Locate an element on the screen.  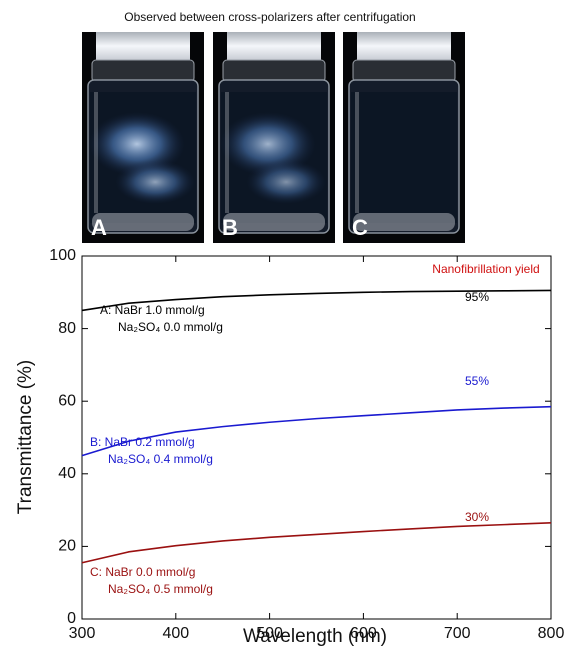
photo: C is located at coordinates (404, 137).